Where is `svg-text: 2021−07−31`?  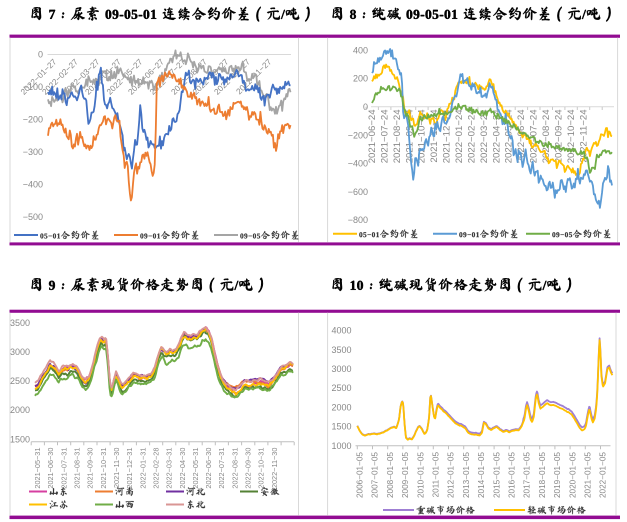
svg-text: 2021−07−31 is located at coordinates (63, 468).